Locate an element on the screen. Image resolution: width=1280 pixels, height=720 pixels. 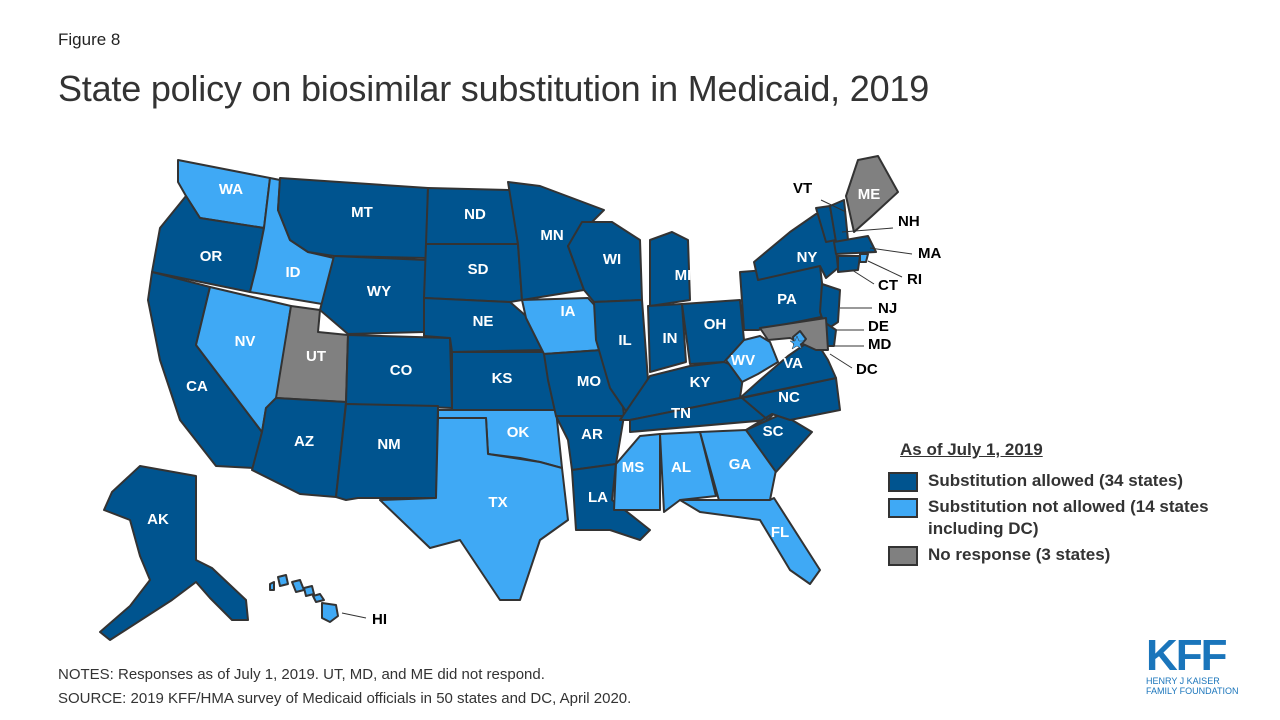
state-label-ne: NE is located at coordinates (483, 321).